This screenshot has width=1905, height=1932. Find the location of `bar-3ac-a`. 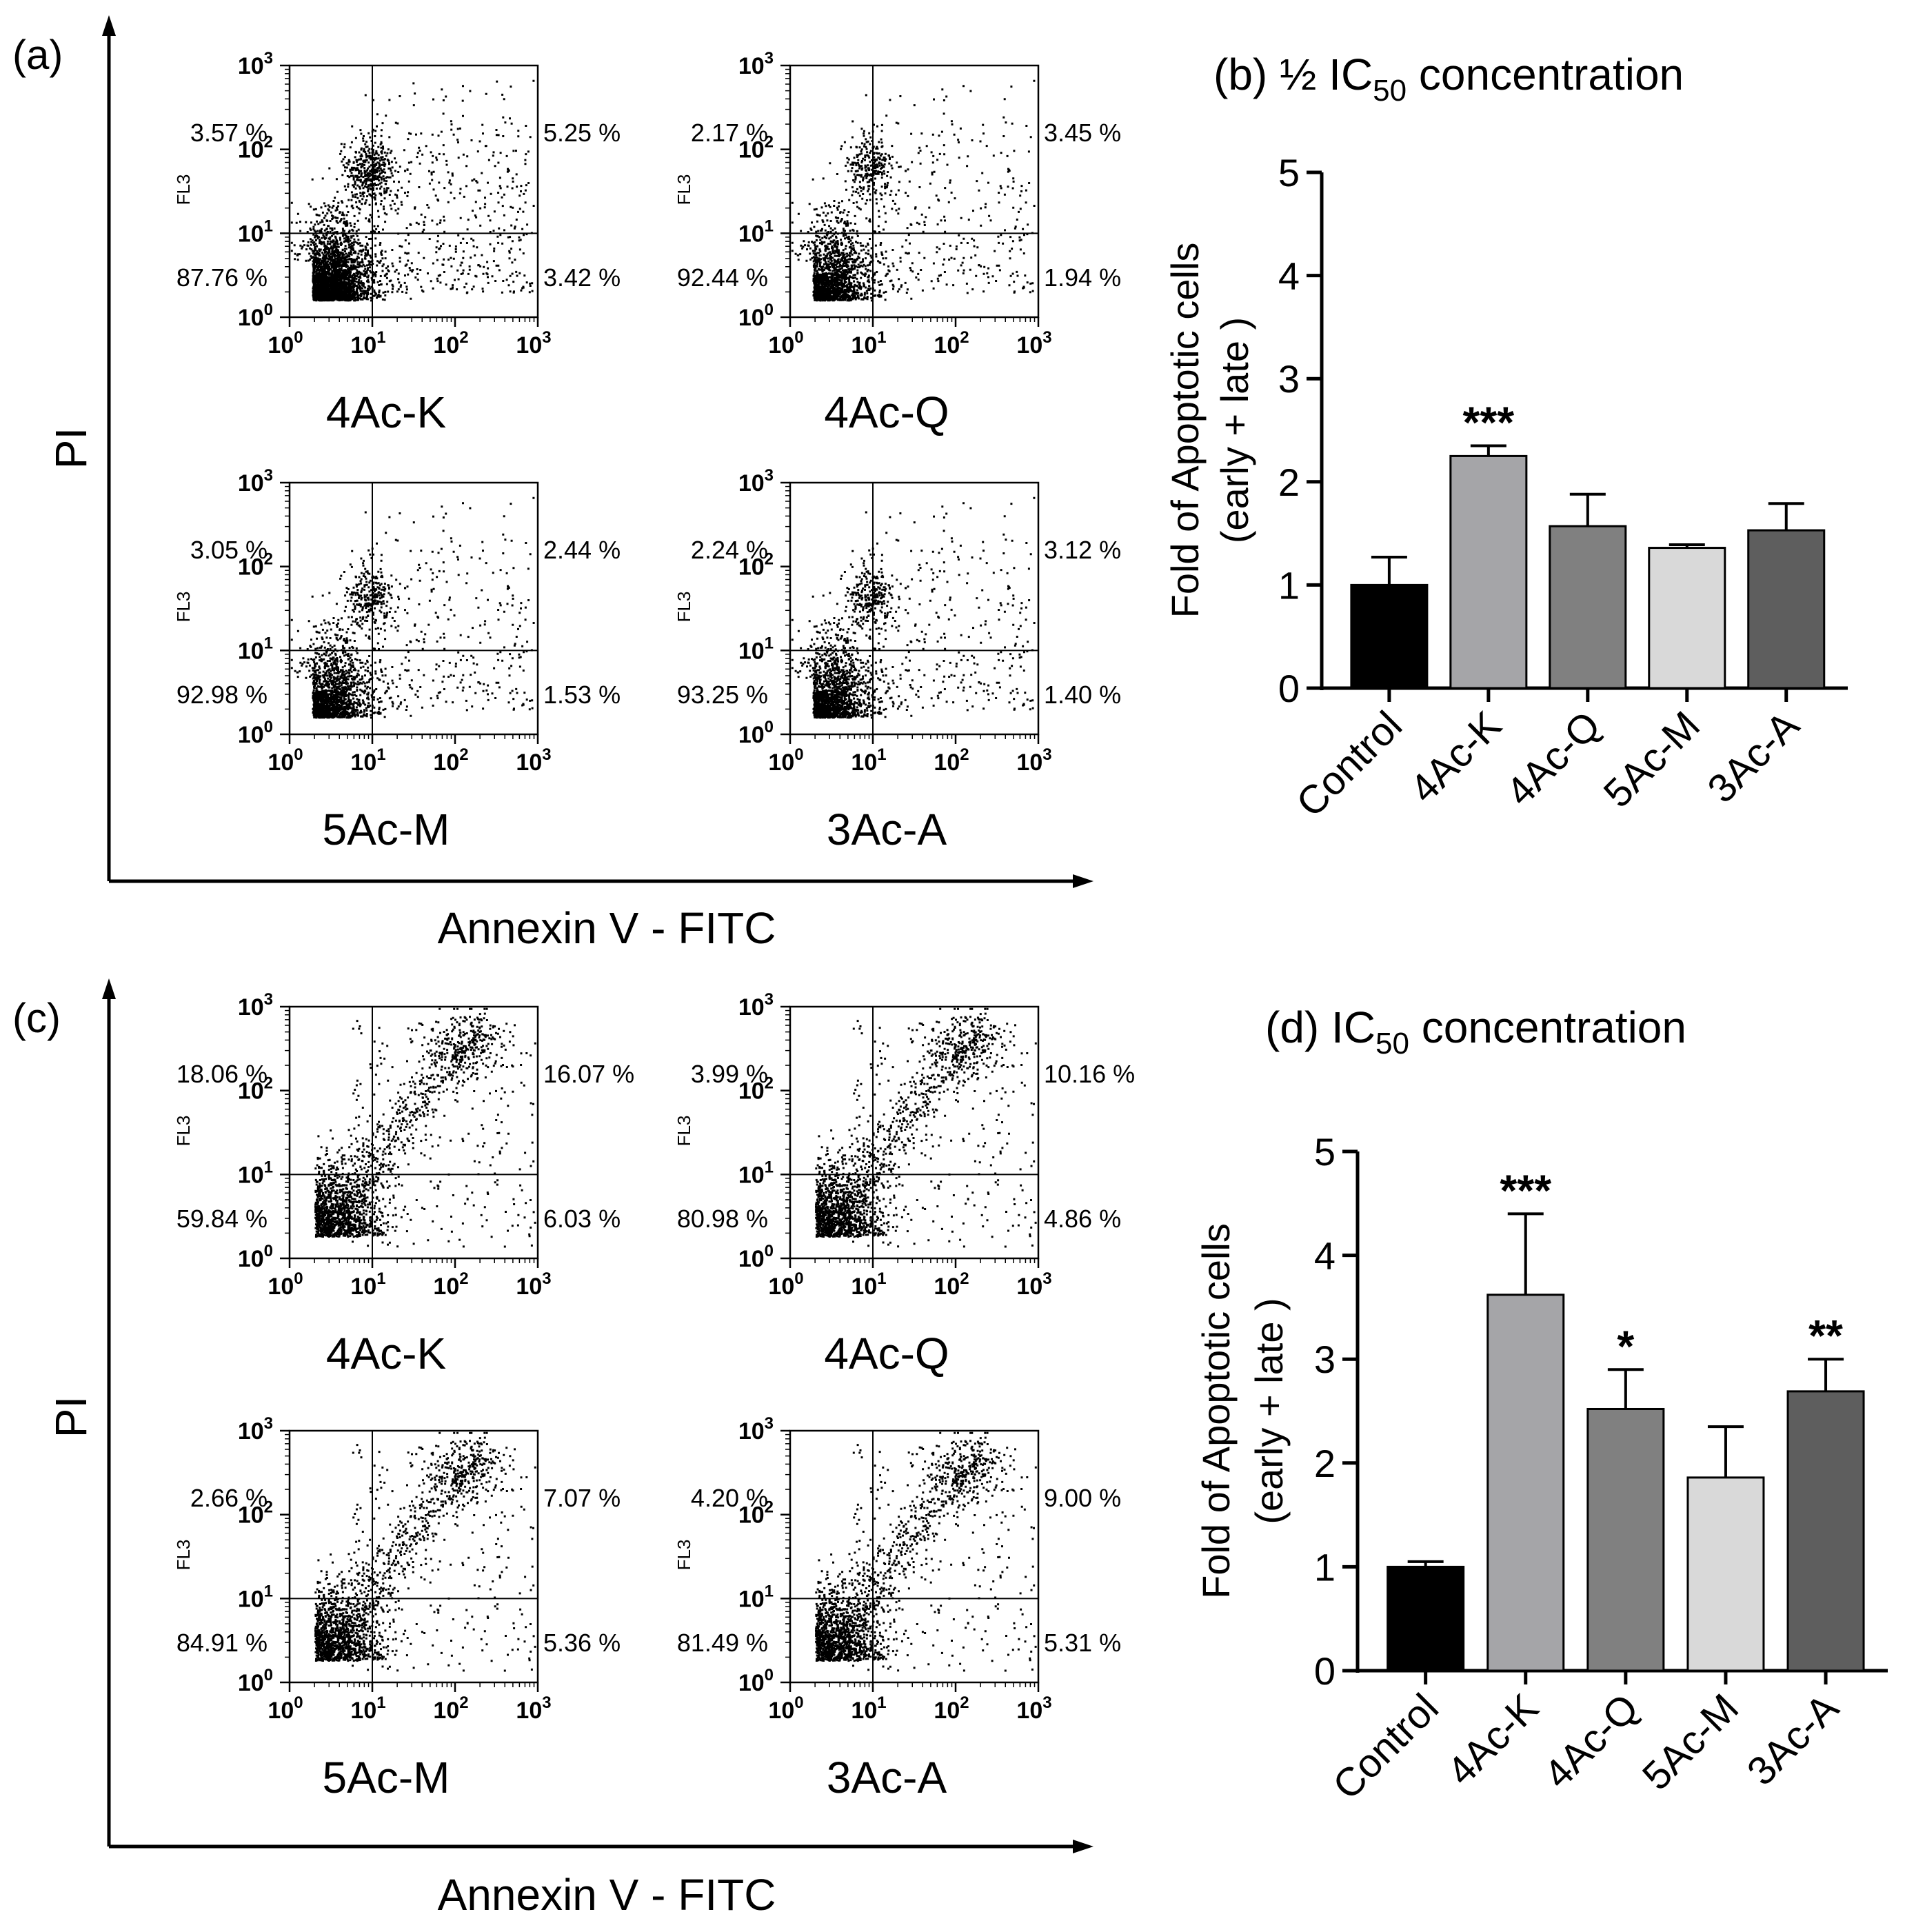

bar-3ac-a is located at coordinates (1786, 609).